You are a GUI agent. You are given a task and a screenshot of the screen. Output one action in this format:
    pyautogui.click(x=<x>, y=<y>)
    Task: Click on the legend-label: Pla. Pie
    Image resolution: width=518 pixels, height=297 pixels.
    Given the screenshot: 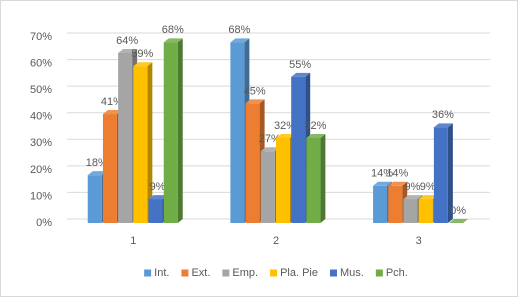 What is the action you would take?
    pyautogui.click(x=299, y=273)
    